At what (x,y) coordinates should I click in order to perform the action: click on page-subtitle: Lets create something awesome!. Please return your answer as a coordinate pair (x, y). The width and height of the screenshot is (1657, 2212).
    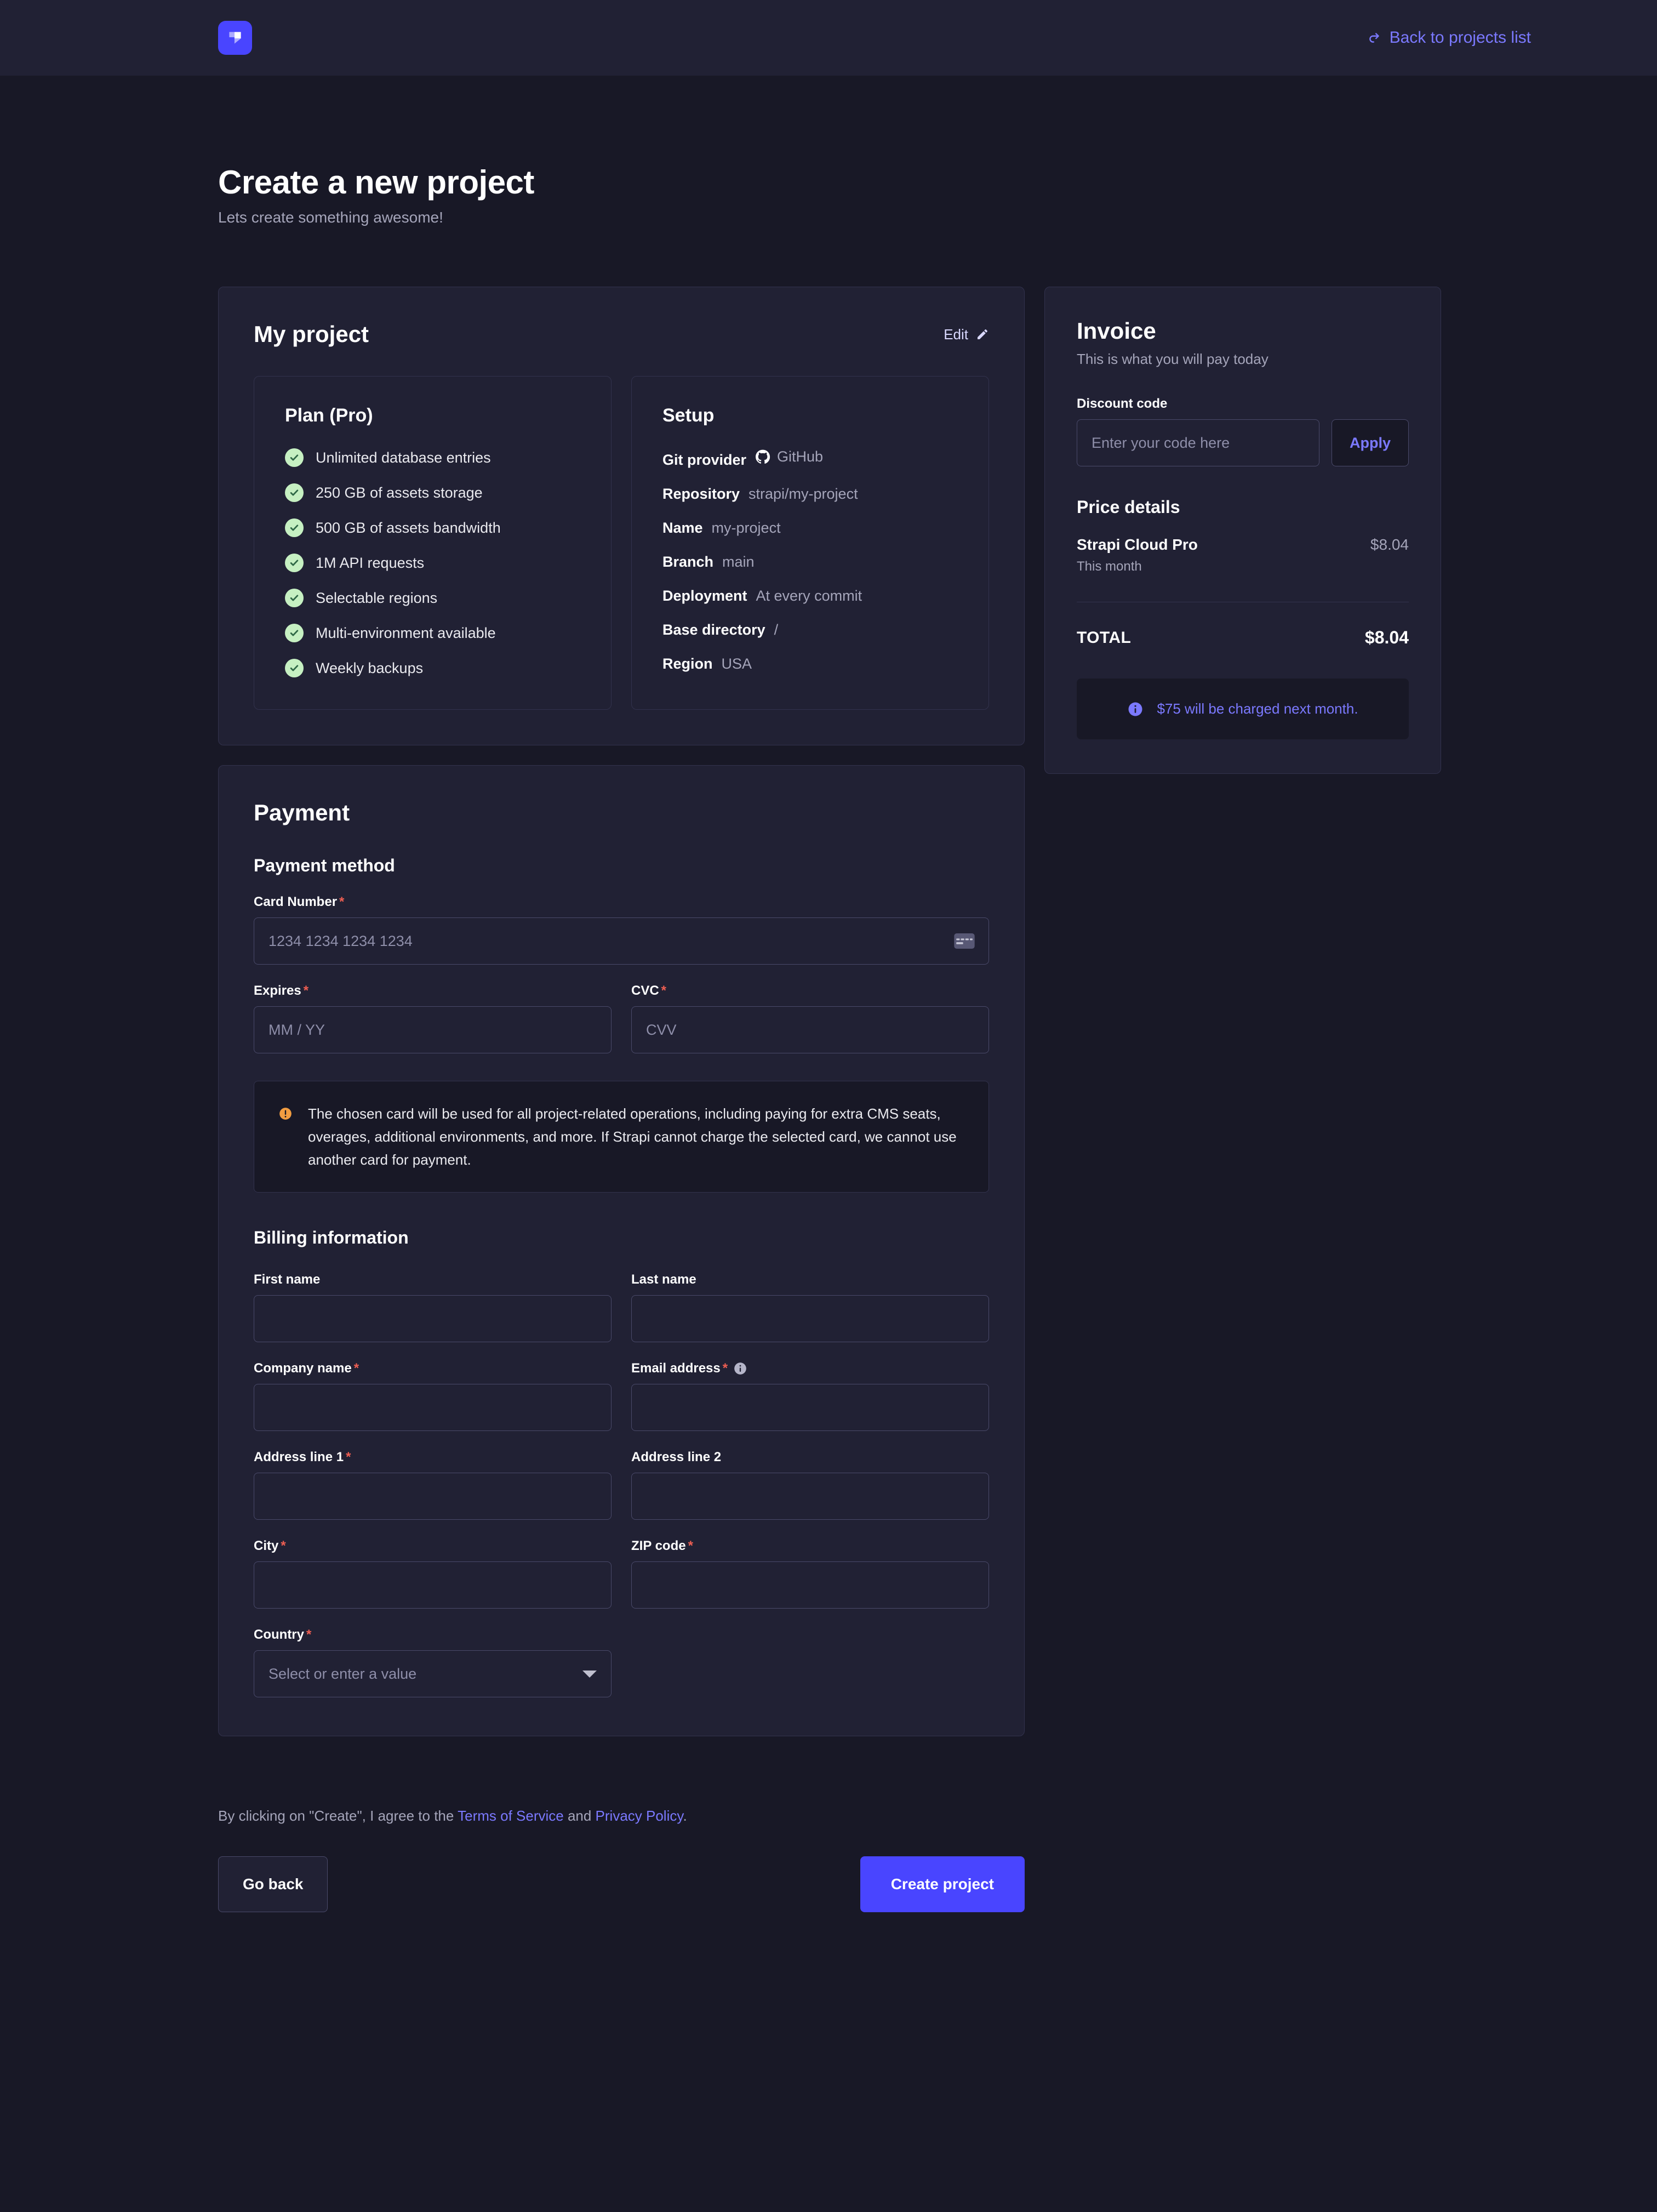
    Looking at the image, I should click on (330, 217).